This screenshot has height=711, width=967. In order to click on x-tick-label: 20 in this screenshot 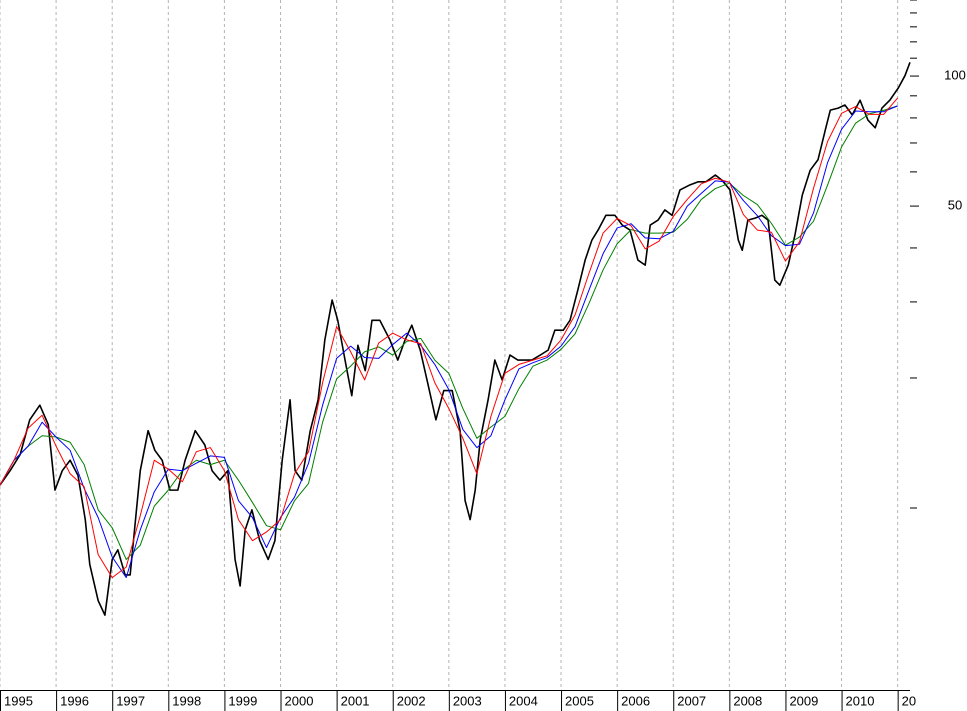, I will do `click(909, 700)`.